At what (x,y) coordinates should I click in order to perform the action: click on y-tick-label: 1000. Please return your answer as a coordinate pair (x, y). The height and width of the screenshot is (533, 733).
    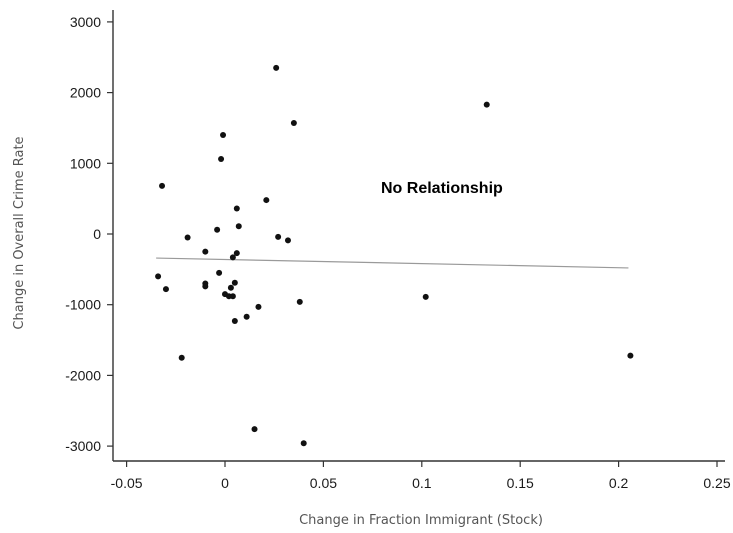
    Looking at the image, I should click on (85, 163).